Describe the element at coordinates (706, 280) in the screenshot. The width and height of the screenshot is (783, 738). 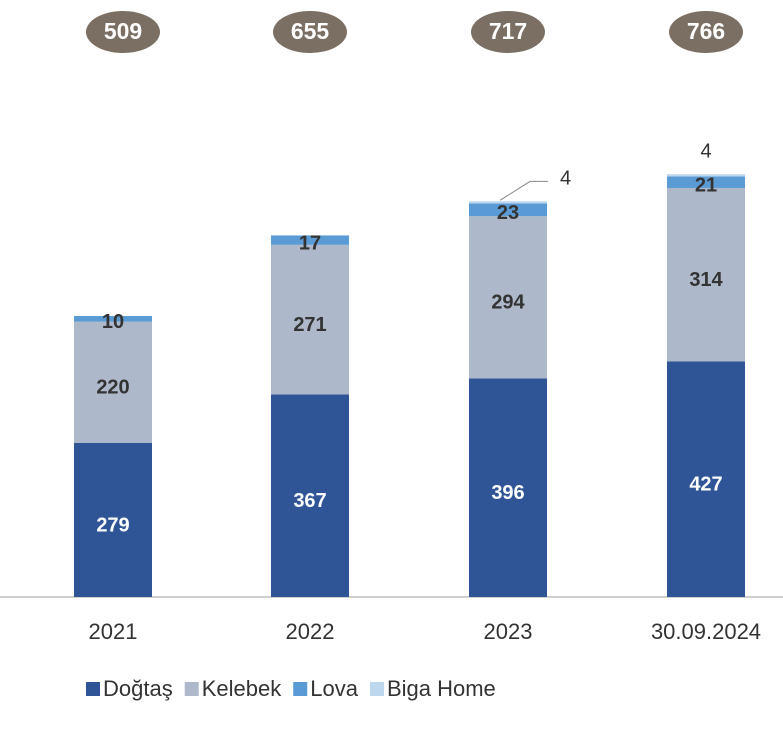
I see `data-label: 314` at that location.